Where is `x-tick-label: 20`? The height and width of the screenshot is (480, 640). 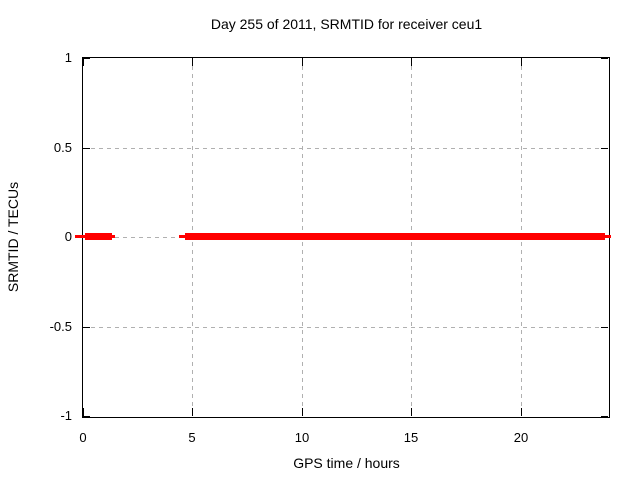
x-tick-label: 20 is located at coordinates (521, 437).